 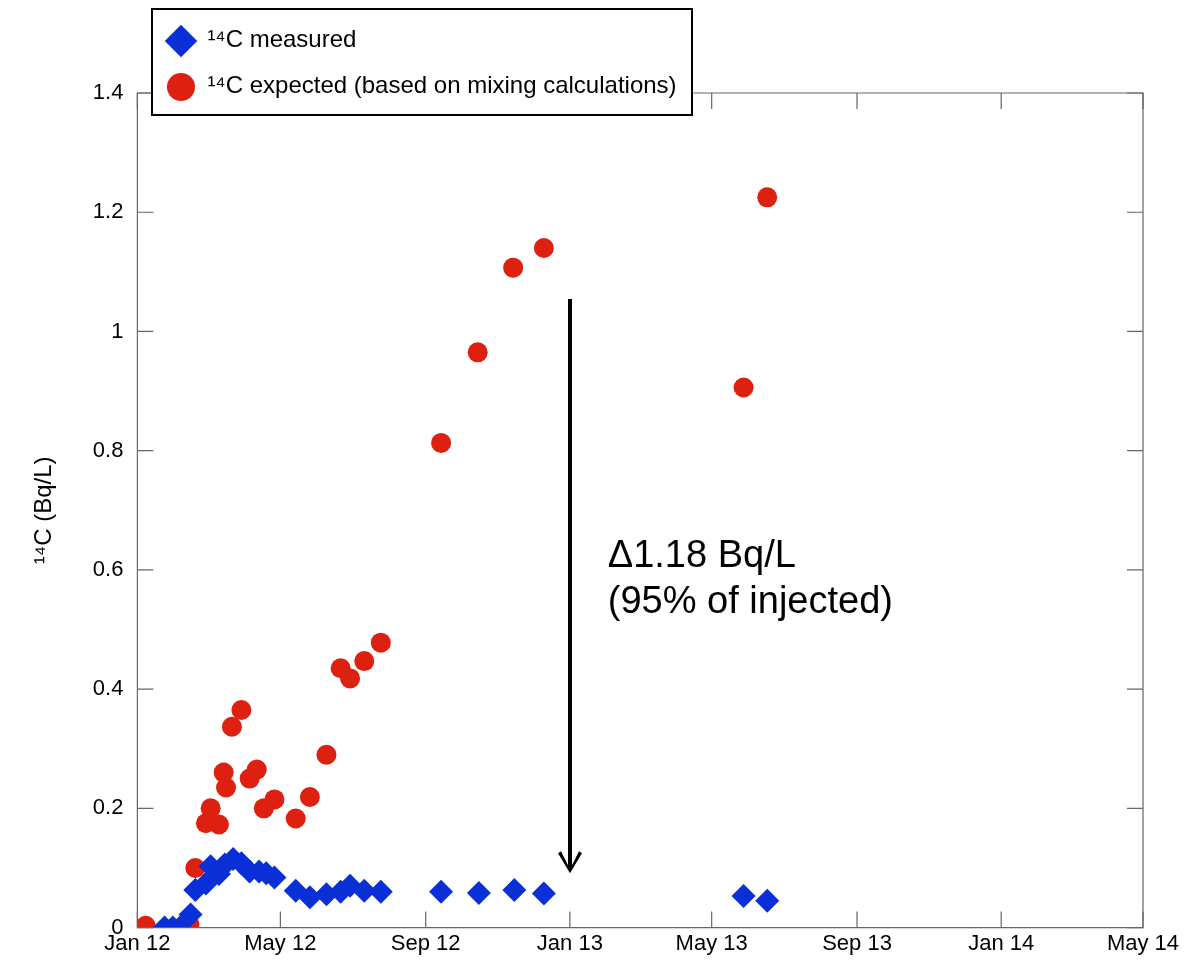 What do you see at coordinates (108, 807) in the screenshot?
I see `y-tick-label: 0.2` at bounding box center [108, 807].